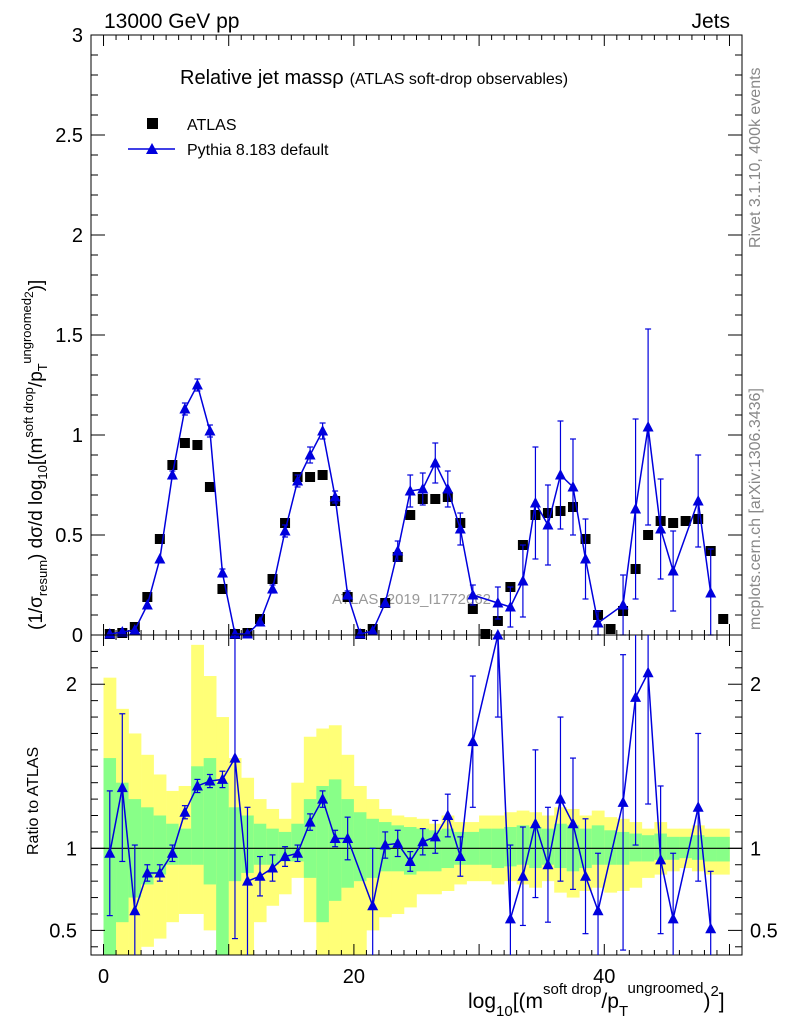  What do you see at coordinates (755, 509) in the screenshot?
I see `mcplots-label: mcplots.cern.ch [arXiv:1306.3436]` at bounding box center [755, 509].